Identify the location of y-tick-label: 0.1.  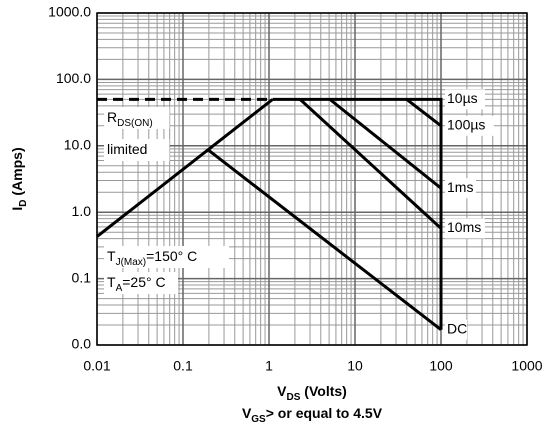
(82, 277).